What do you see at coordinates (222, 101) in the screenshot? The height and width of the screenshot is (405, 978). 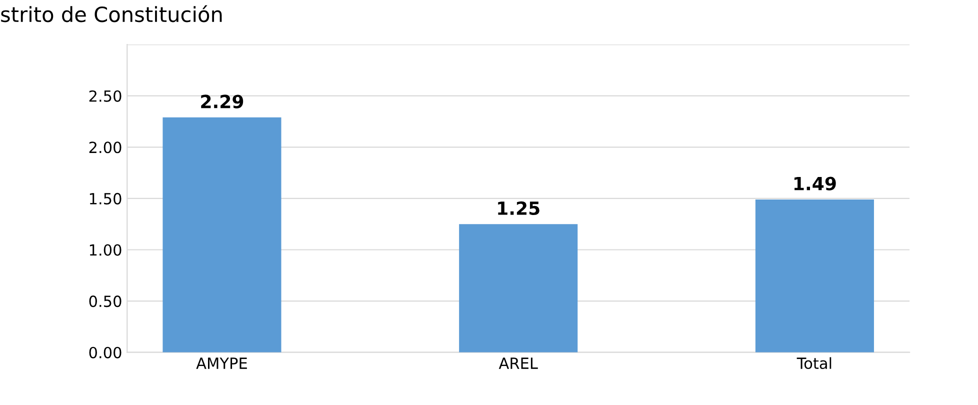 I see `data-label: 2.29` at bounding box center [222, 101].